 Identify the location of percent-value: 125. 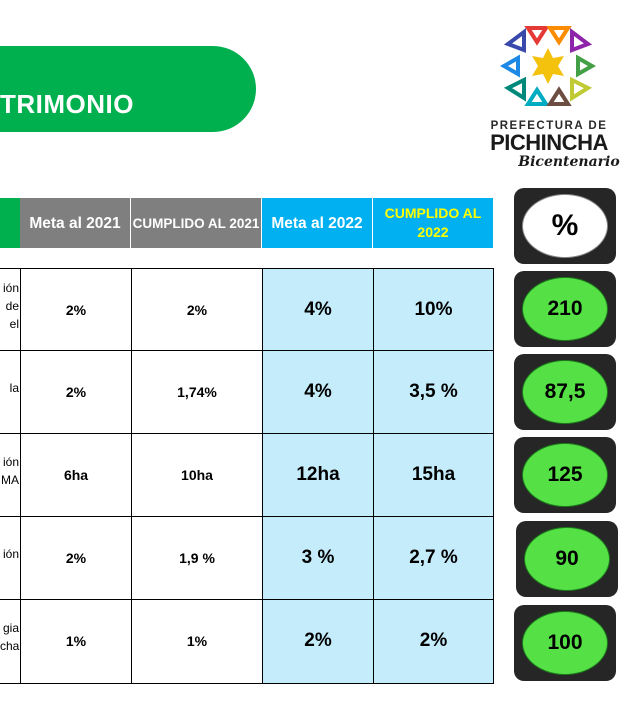
(565, 475).